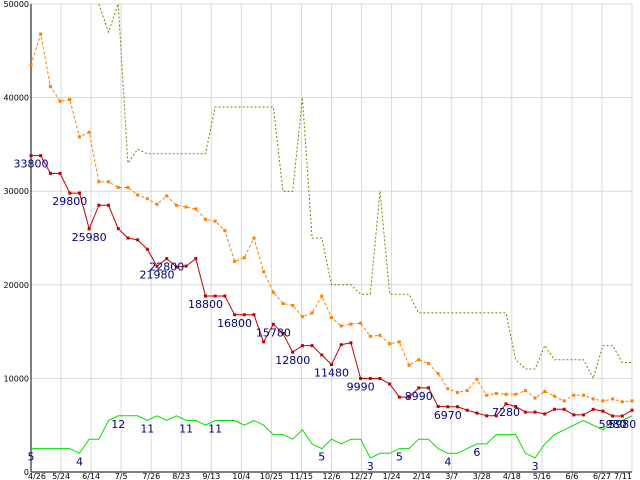  Describe the element at coordinates (613, 424) in the screenshot. I see `price-data-label: 5980` at that location.